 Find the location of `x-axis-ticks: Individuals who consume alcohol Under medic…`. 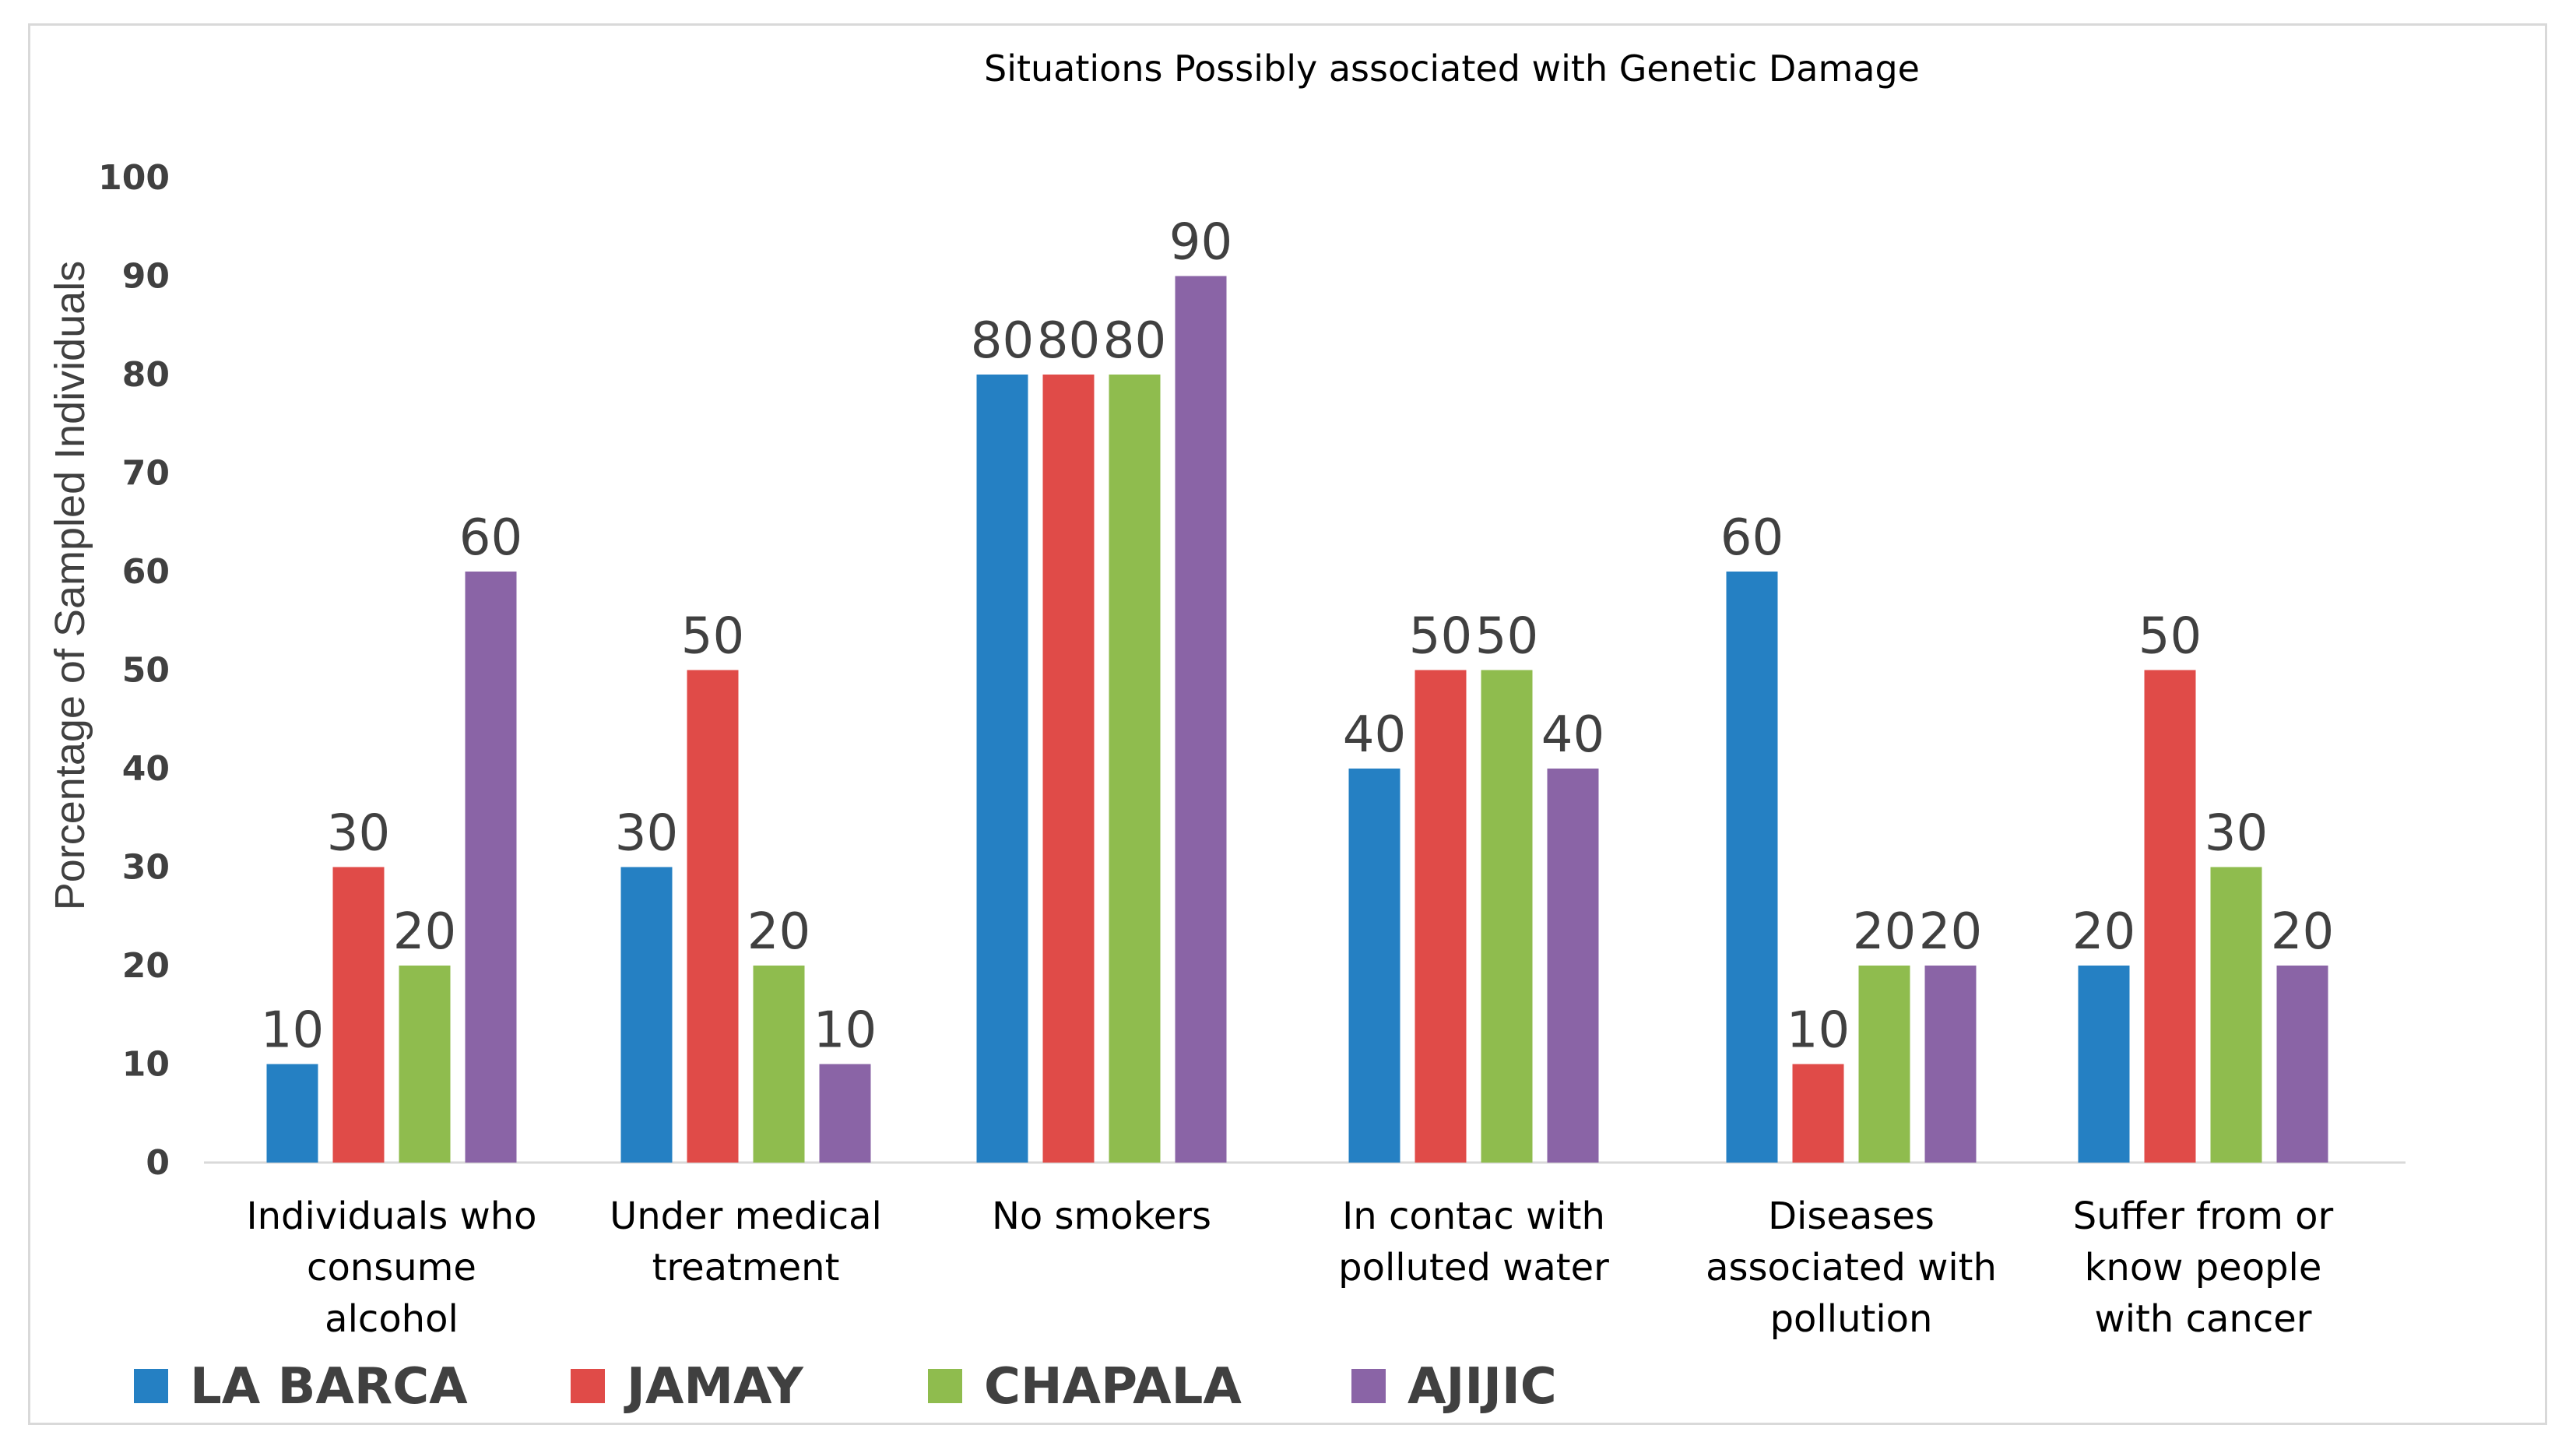

x-axis-ticks: Individuals who consume alcohol Under medic… is located at coordinates (1290, 1268).